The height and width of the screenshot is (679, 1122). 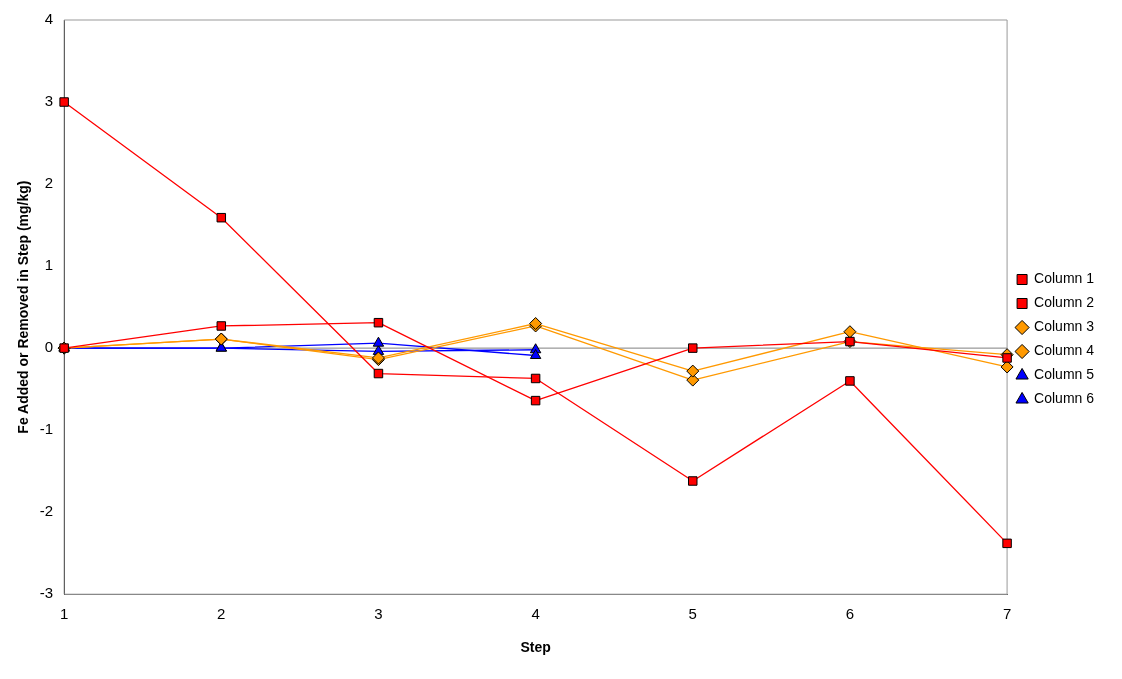 What do you see at coordinates (692, 614) in the screenshot?
I see `x-tick-label: 5` at bounding box center [692, 614].